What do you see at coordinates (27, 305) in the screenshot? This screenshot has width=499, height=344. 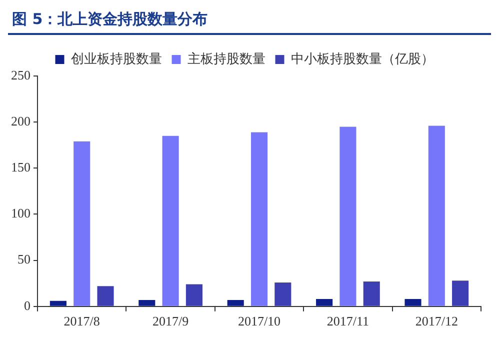 I see `y-tick-label: 0` at bounding box center [27, 305].